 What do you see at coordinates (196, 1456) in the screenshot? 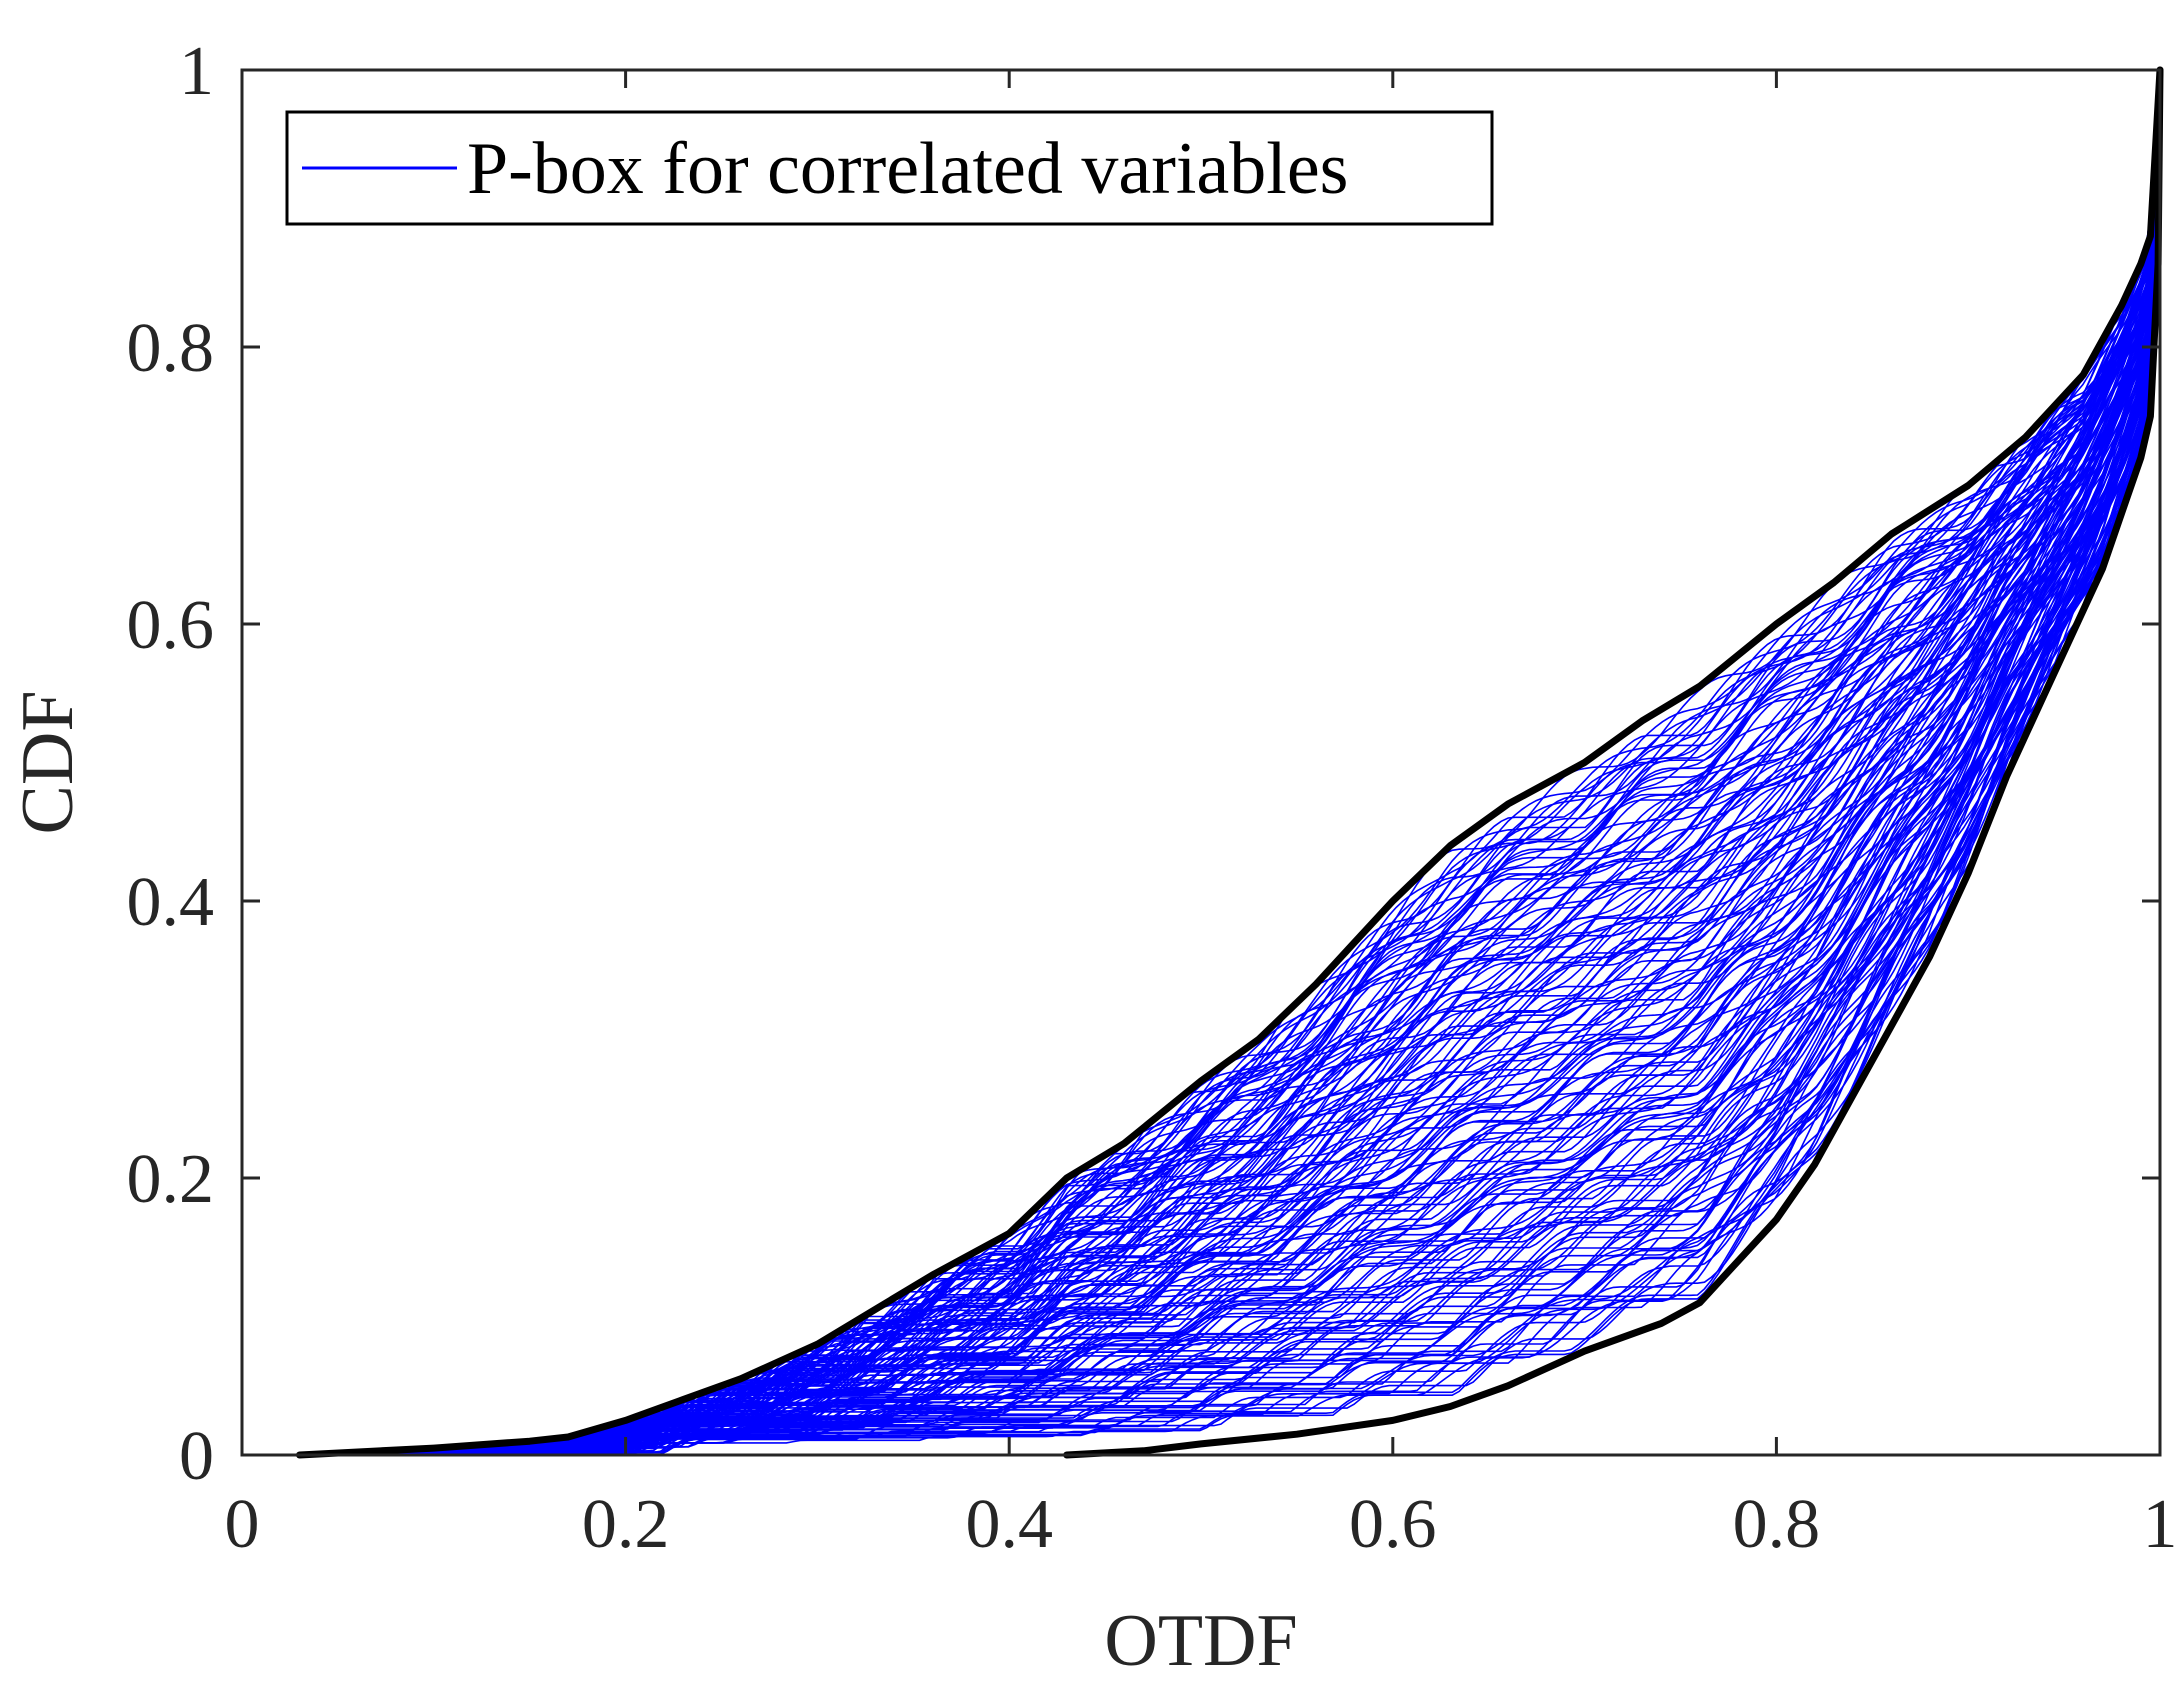
I see `y-tick-label: 0` at bounding box center [196, 1456].